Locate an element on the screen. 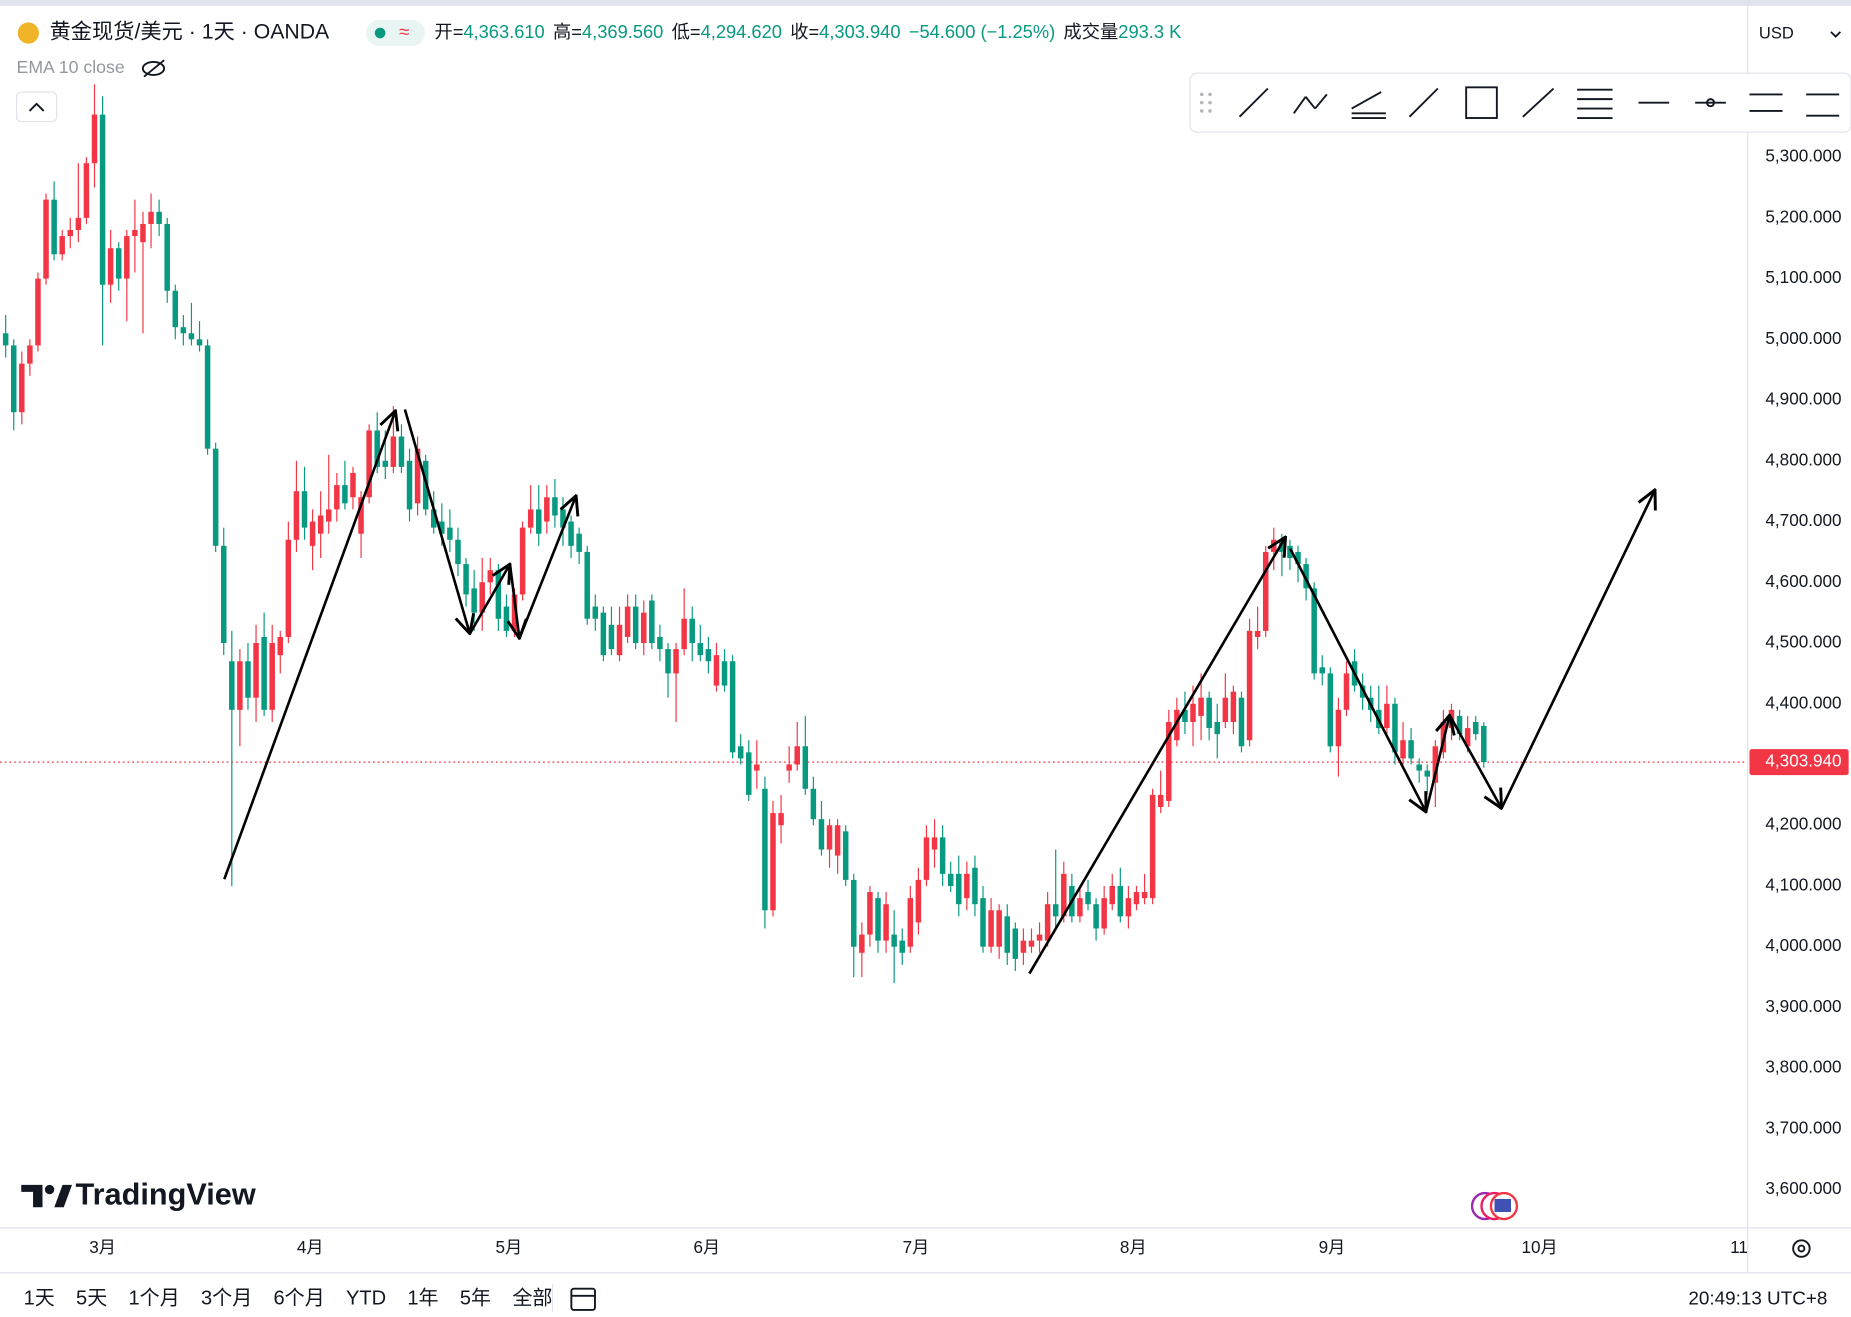 The image size is (1851, 1317). change: −54.600 (−1.25%) is located at coordinates (982, 31).